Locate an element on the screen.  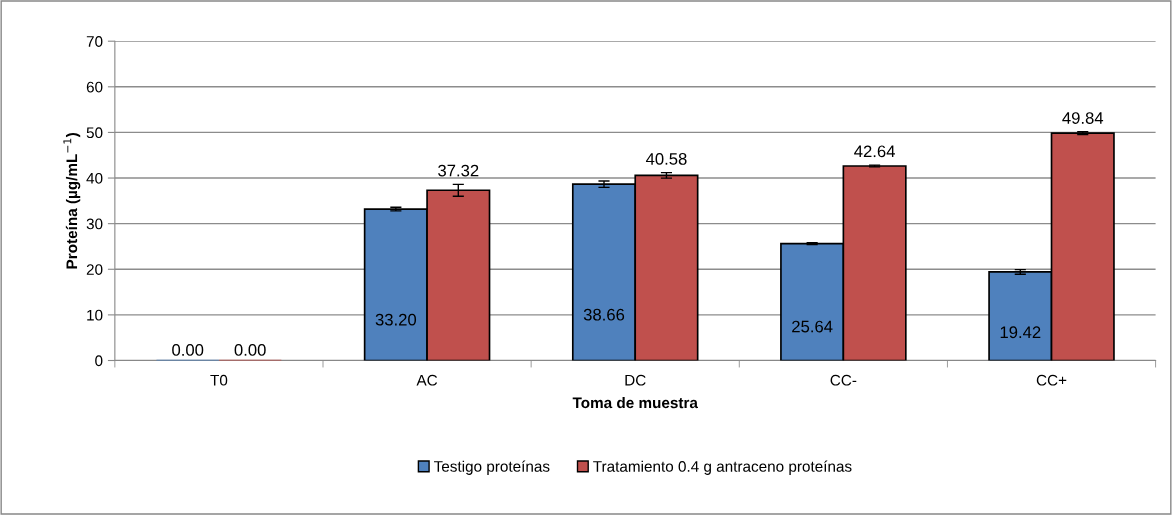
legend-label: Tratamiento 0.4 g antraceno proteínas is located at coordinates (722, 467).